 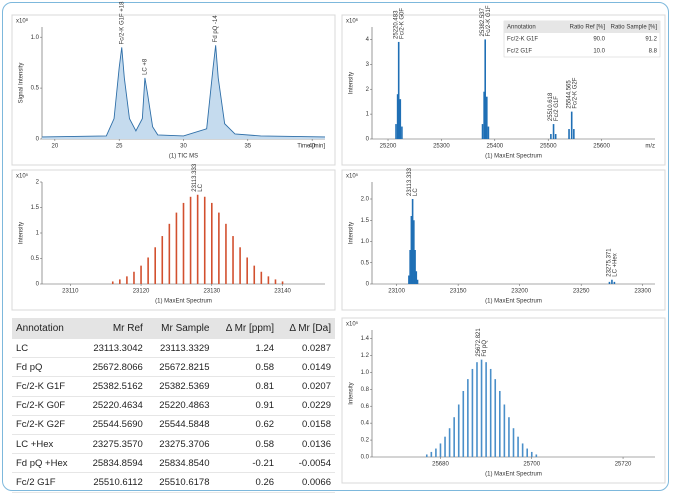 What do you see at coordinates (211, 292) in the screenshot?
I see `x-tick-label: 23130` at bounding box center [211, 292].